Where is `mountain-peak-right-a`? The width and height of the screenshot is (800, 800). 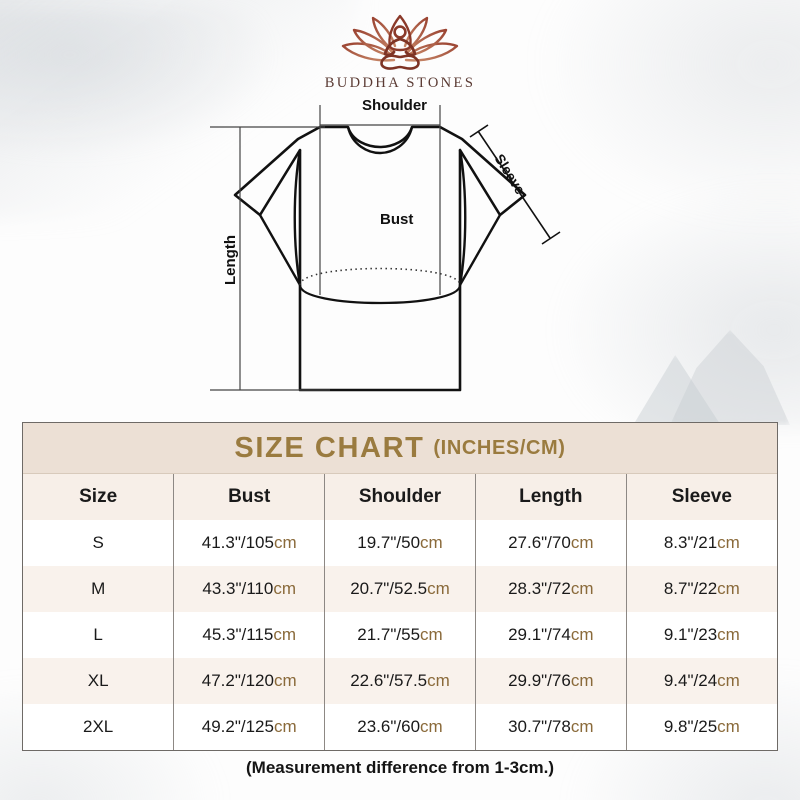
mountain-peak-right-a is located at coordinates (730, 377).